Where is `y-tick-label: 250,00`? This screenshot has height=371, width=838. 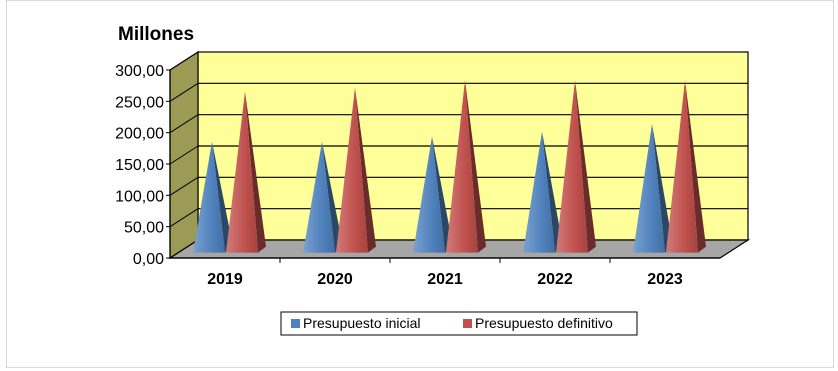
y-tick-label: 250,00 is located at coordinates (139, 102).